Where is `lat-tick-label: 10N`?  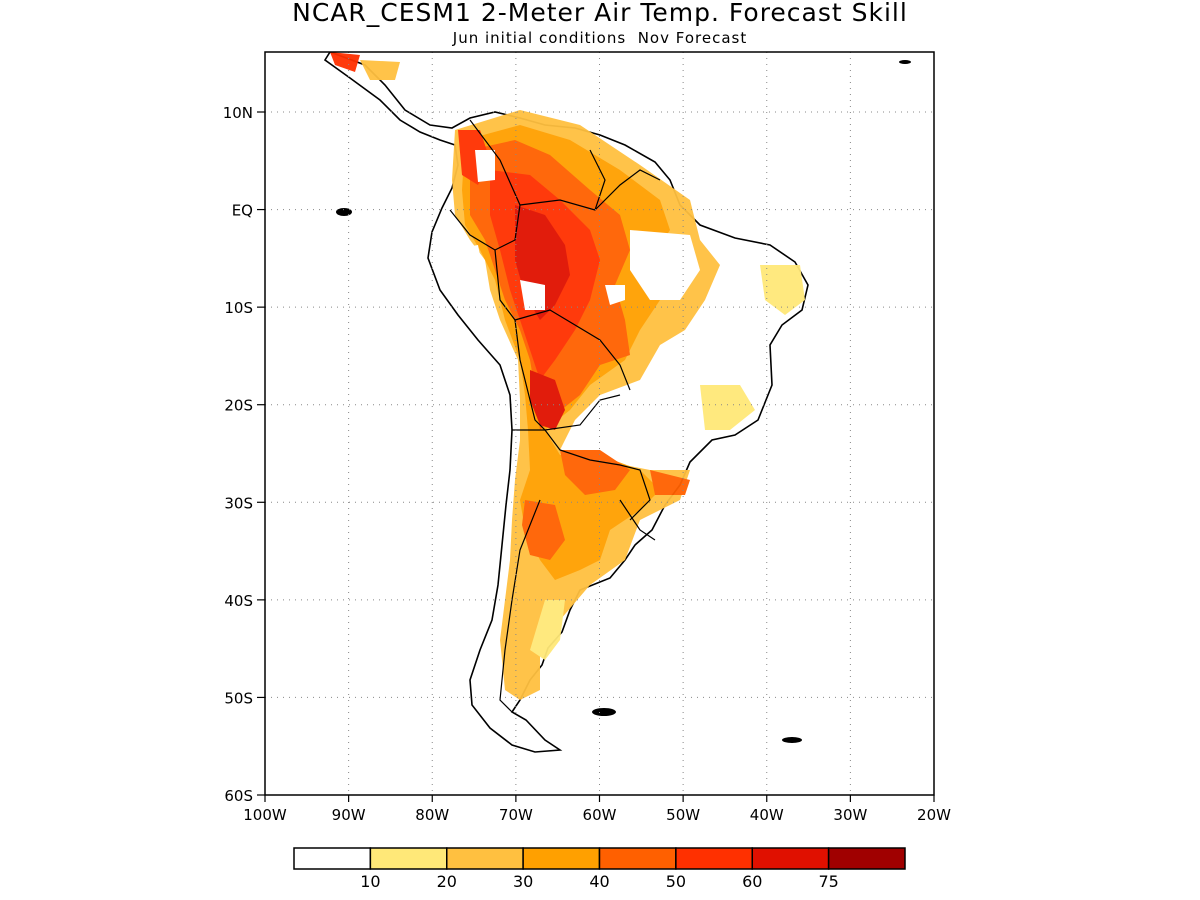 lat-tick-label: 10N is located at coordinates (238, 113).